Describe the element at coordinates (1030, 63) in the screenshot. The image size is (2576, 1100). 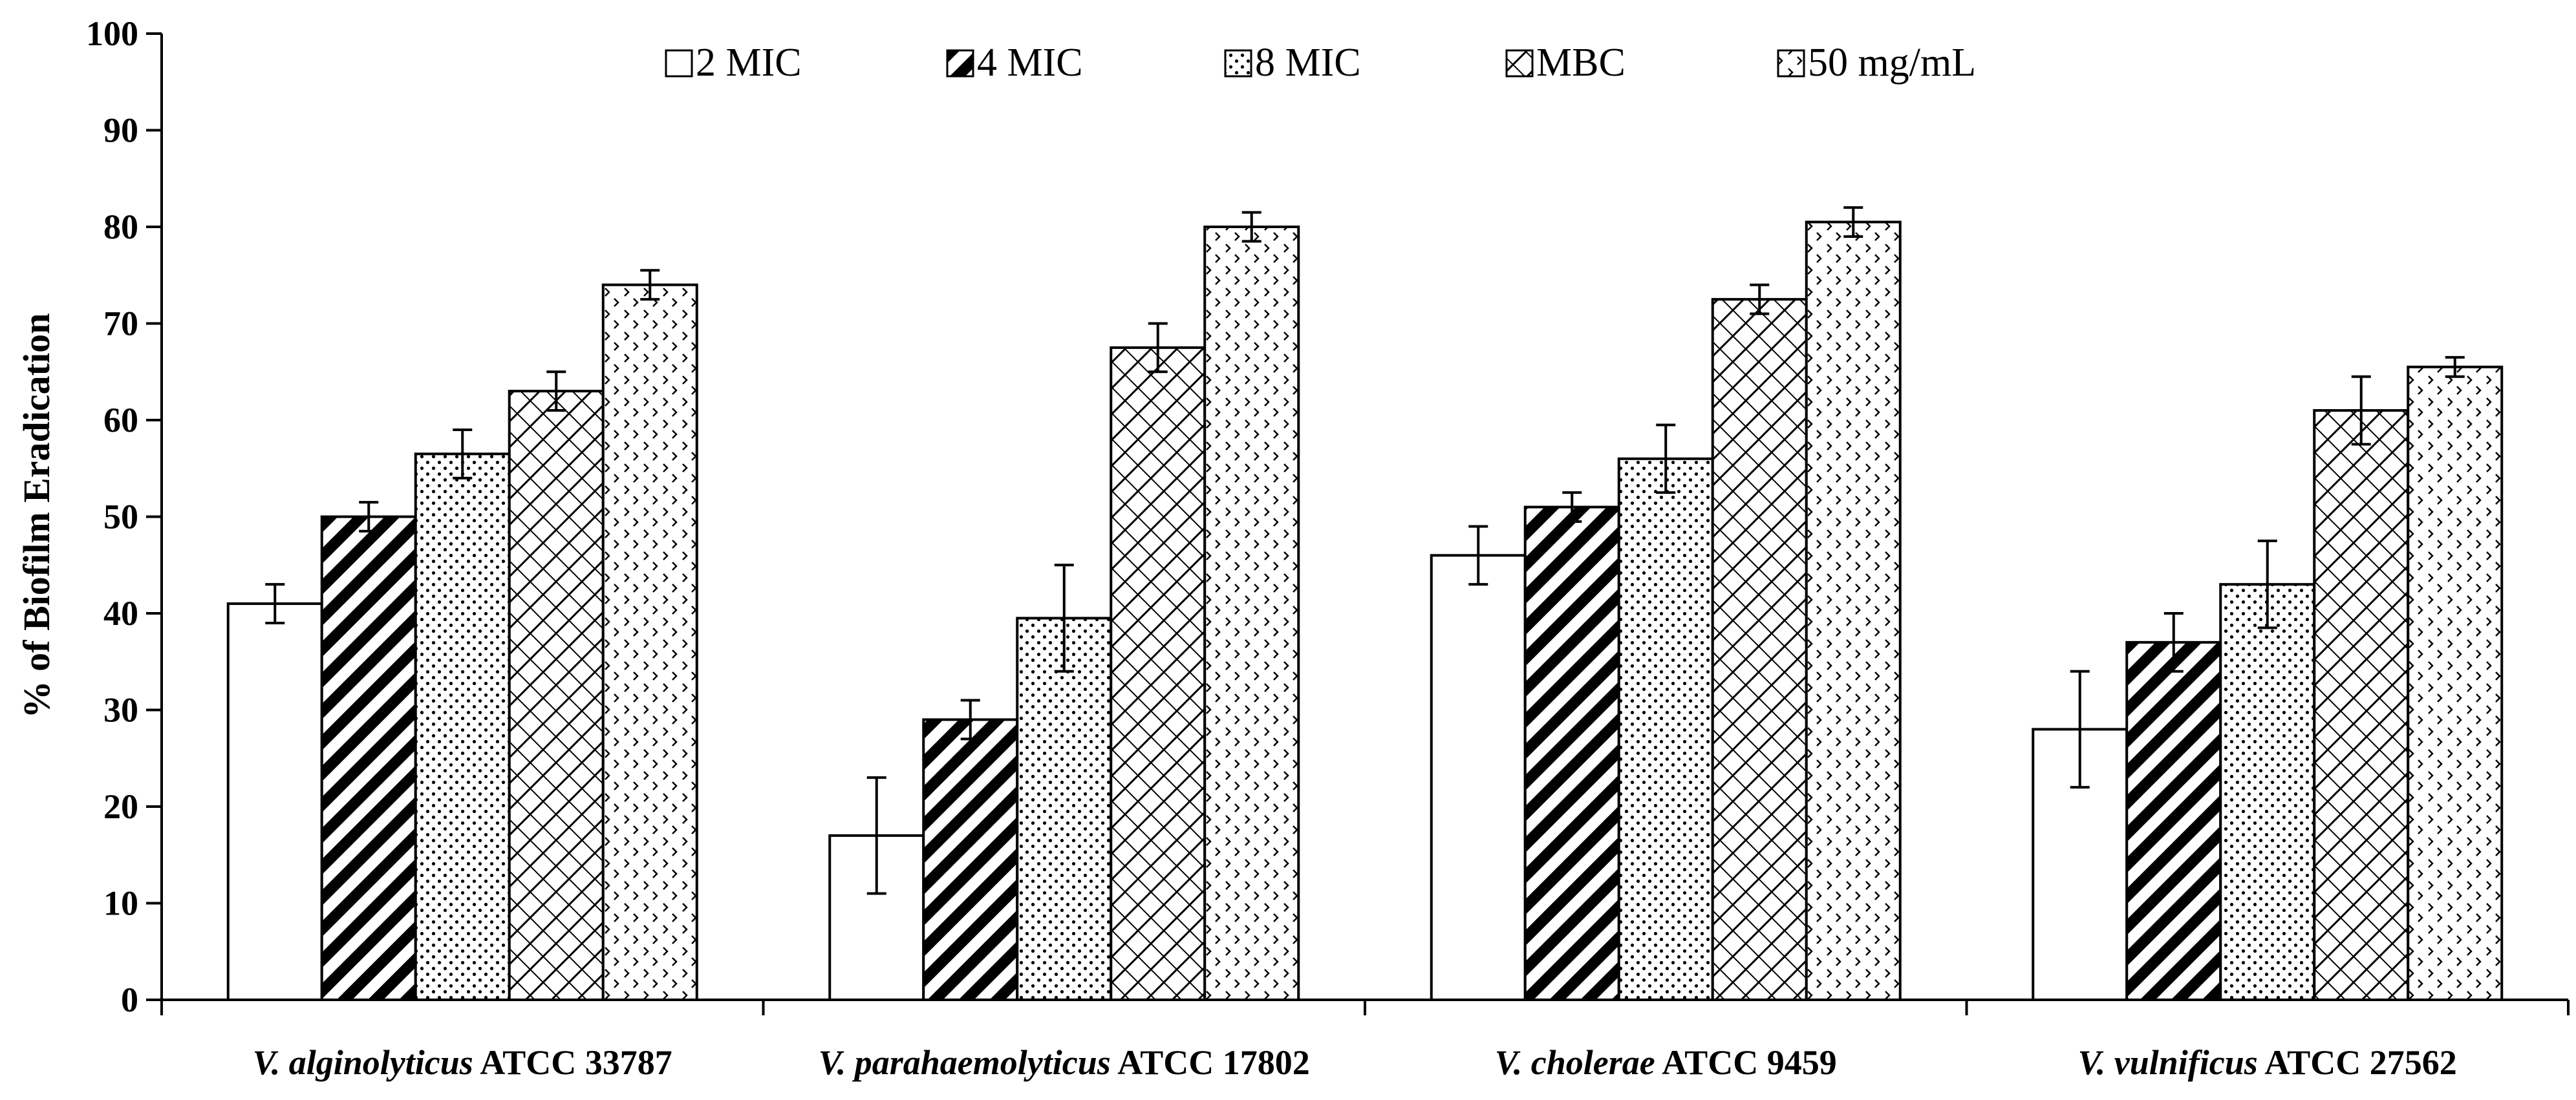
I see `legend-label: 4 MIC` at that location.